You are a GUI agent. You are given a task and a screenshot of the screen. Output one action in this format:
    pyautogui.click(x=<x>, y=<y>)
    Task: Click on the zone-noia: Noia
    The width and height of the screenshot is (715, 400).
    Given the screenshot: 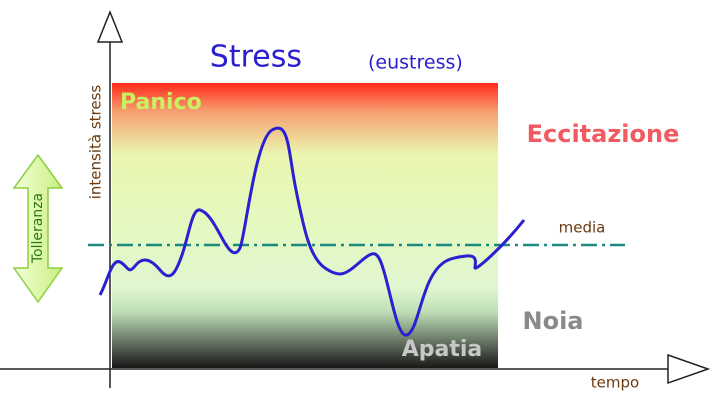 What is the action you would take?
    pyautogui.click(x=553, y=321)
    